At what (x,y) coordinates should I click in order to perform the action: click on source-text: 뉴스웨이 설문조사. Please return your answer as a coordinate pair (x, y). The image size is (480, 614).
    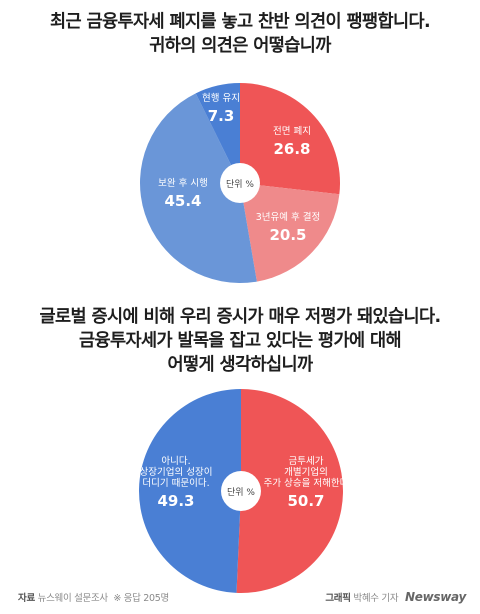
    Looking at the image, I should click on (73, 598).